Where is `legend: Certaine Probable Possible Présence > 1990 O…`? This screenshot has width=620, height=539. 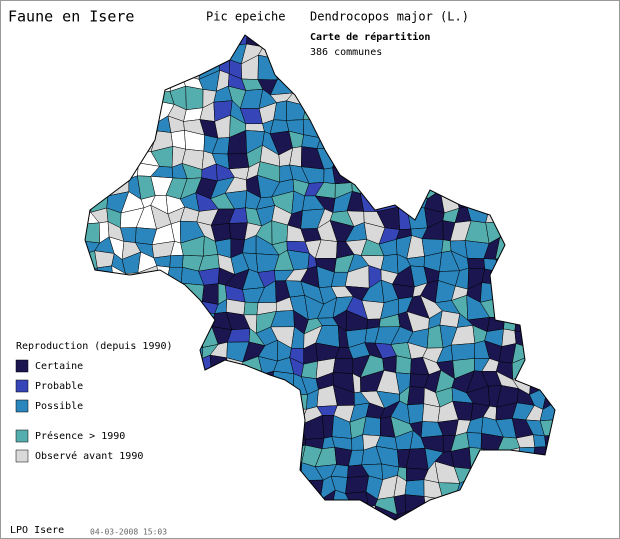
legend: Certaine Probable Possible Présence > 1990 O… is located at coordinates (79, 411).